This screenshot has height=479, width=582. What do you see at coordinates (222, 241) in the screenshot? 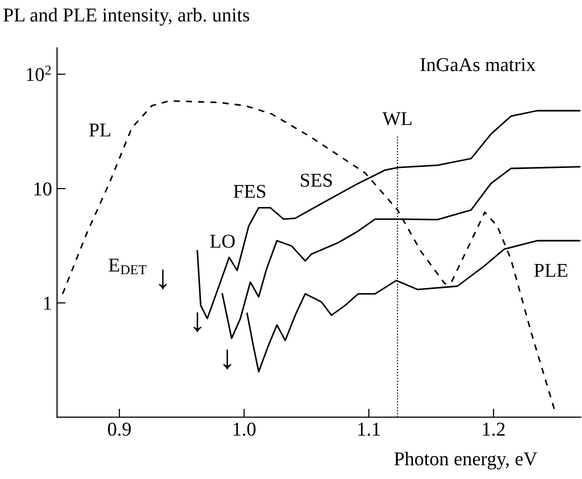
I see `annotation: LO` at bounding box center [222, 241].